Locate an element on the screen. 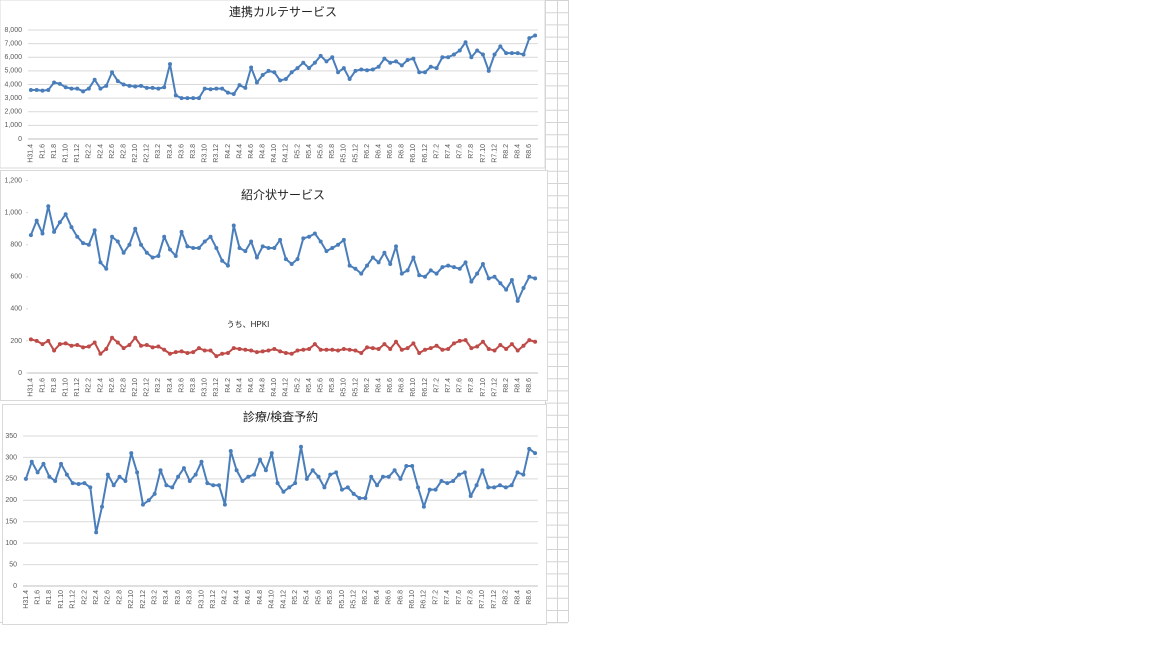 This screenshot has height=648, width=1152. x-tick-label: R7.8 is located at coordinates (471, 597).